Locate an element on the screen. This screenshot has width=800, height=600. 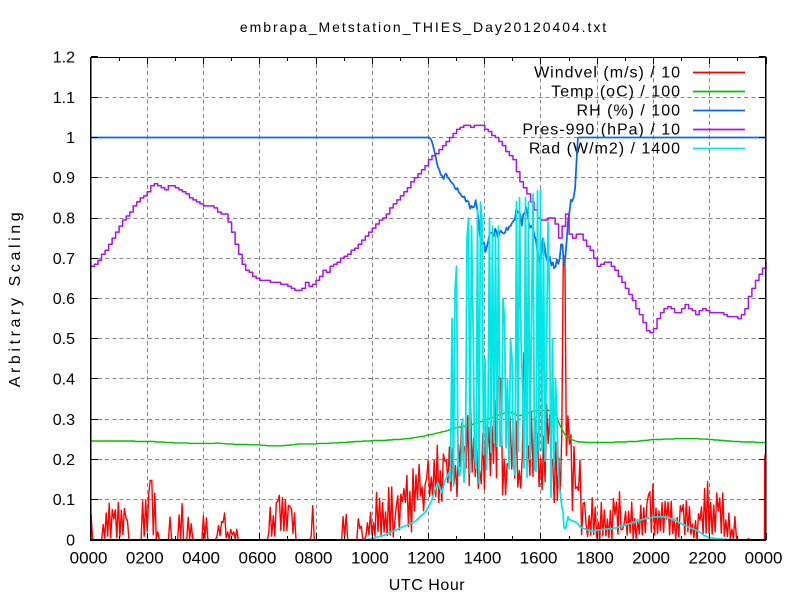
svg-text: UTC Hour is located at coordinates (427, 585).